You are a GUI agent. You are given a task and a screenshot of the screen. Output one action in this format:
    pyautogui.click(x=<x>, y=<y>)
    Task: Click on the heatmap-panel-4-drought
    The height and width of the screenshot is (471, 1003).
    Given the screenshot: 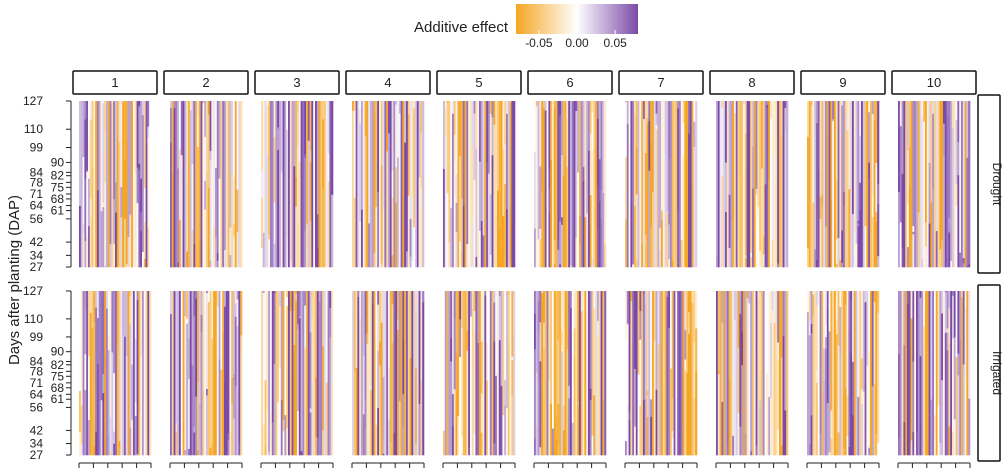 What is the action you would take?
    pyautogui.click(x=388, y=184)
    